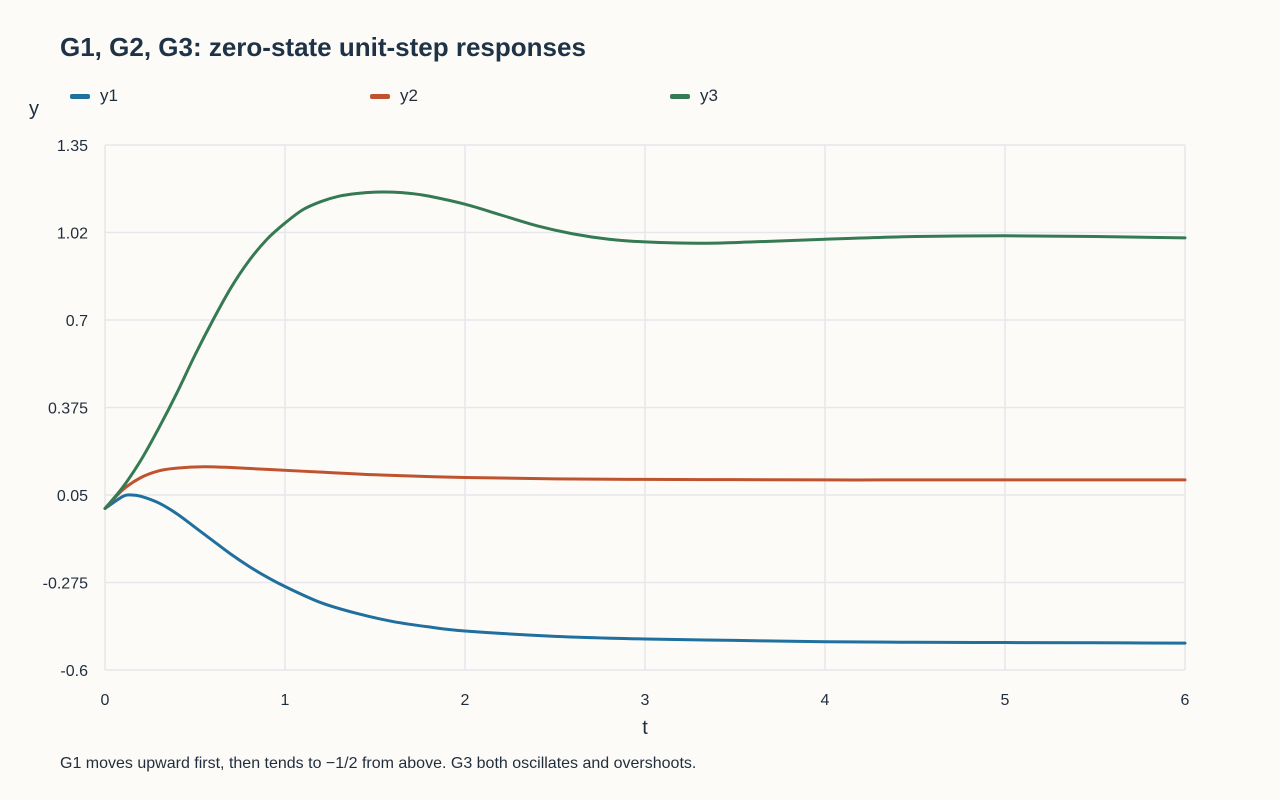 This screenshot has width=1280, height=800. I want to click on y-tick-label-4: 0.05, so click(72, 496).